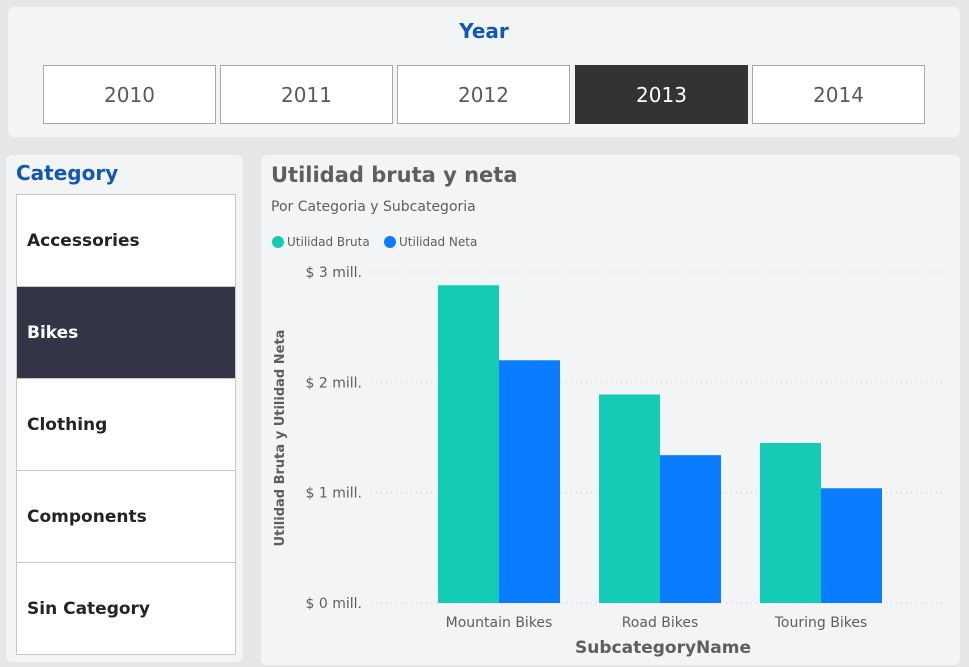 The height and width of the screenshot is (667, 969). What do you see at coordinates (89, 609) in the screenshot?
I see `category-item-sin-category: Sin Category` at bounding box center [89, 609].